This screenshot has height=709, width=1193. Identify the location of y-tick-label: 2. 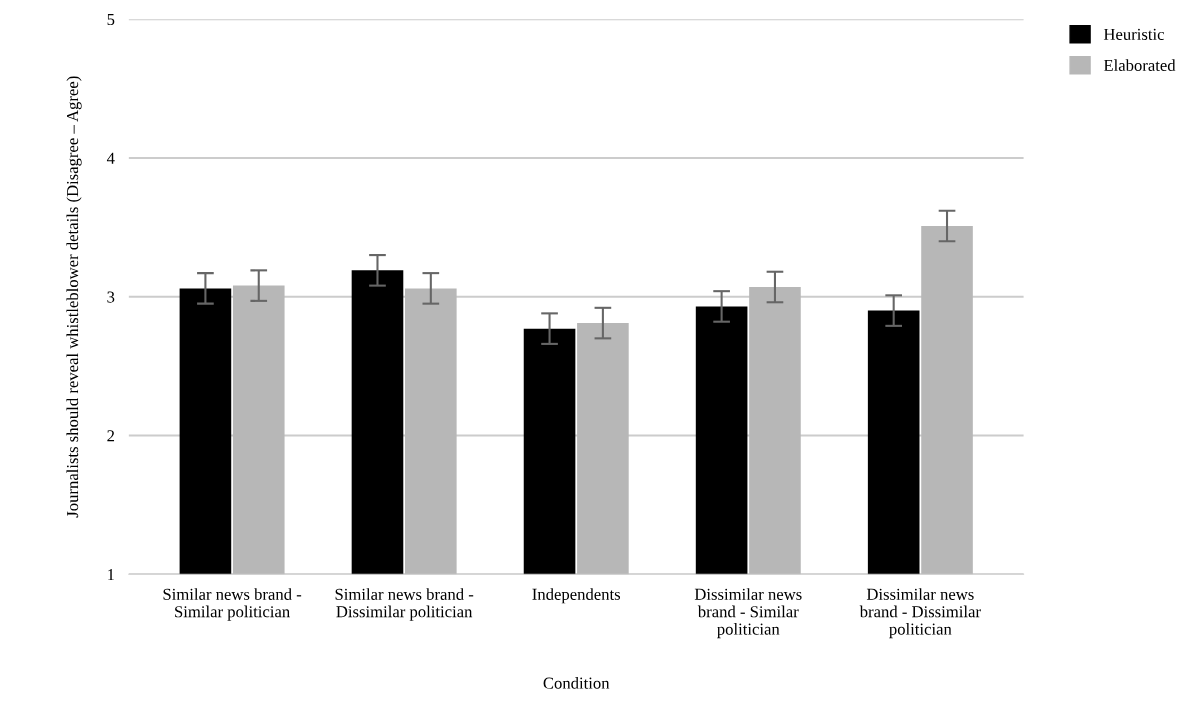
(111, 436).